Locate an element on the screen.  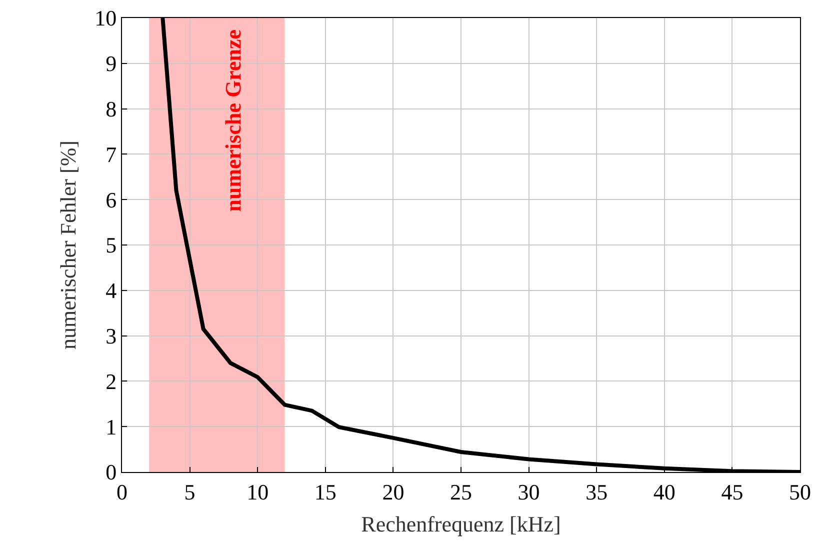
y-tick-label: 5 is located at coordinates (111, 245).